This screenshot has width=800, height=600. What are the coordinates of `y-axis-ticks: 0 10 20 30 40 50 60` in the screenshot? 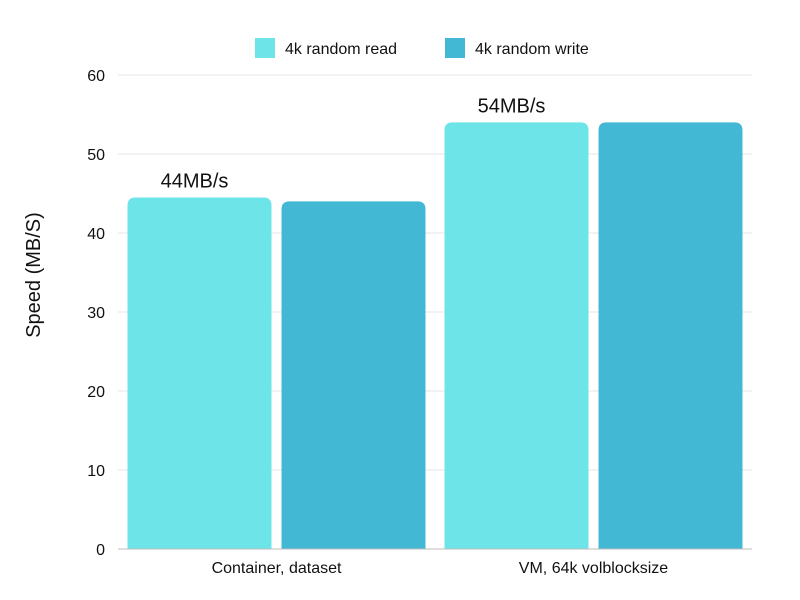 It's located at (96, 313).